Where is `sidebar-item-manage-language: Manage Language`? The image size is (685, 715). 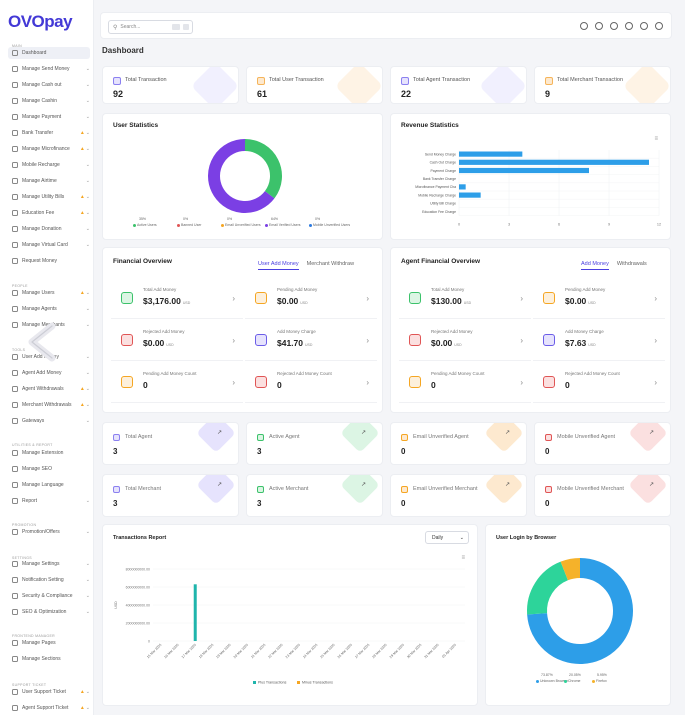
sidebar-item-manage-language: Manage Language is located at coordinates (51, 485).